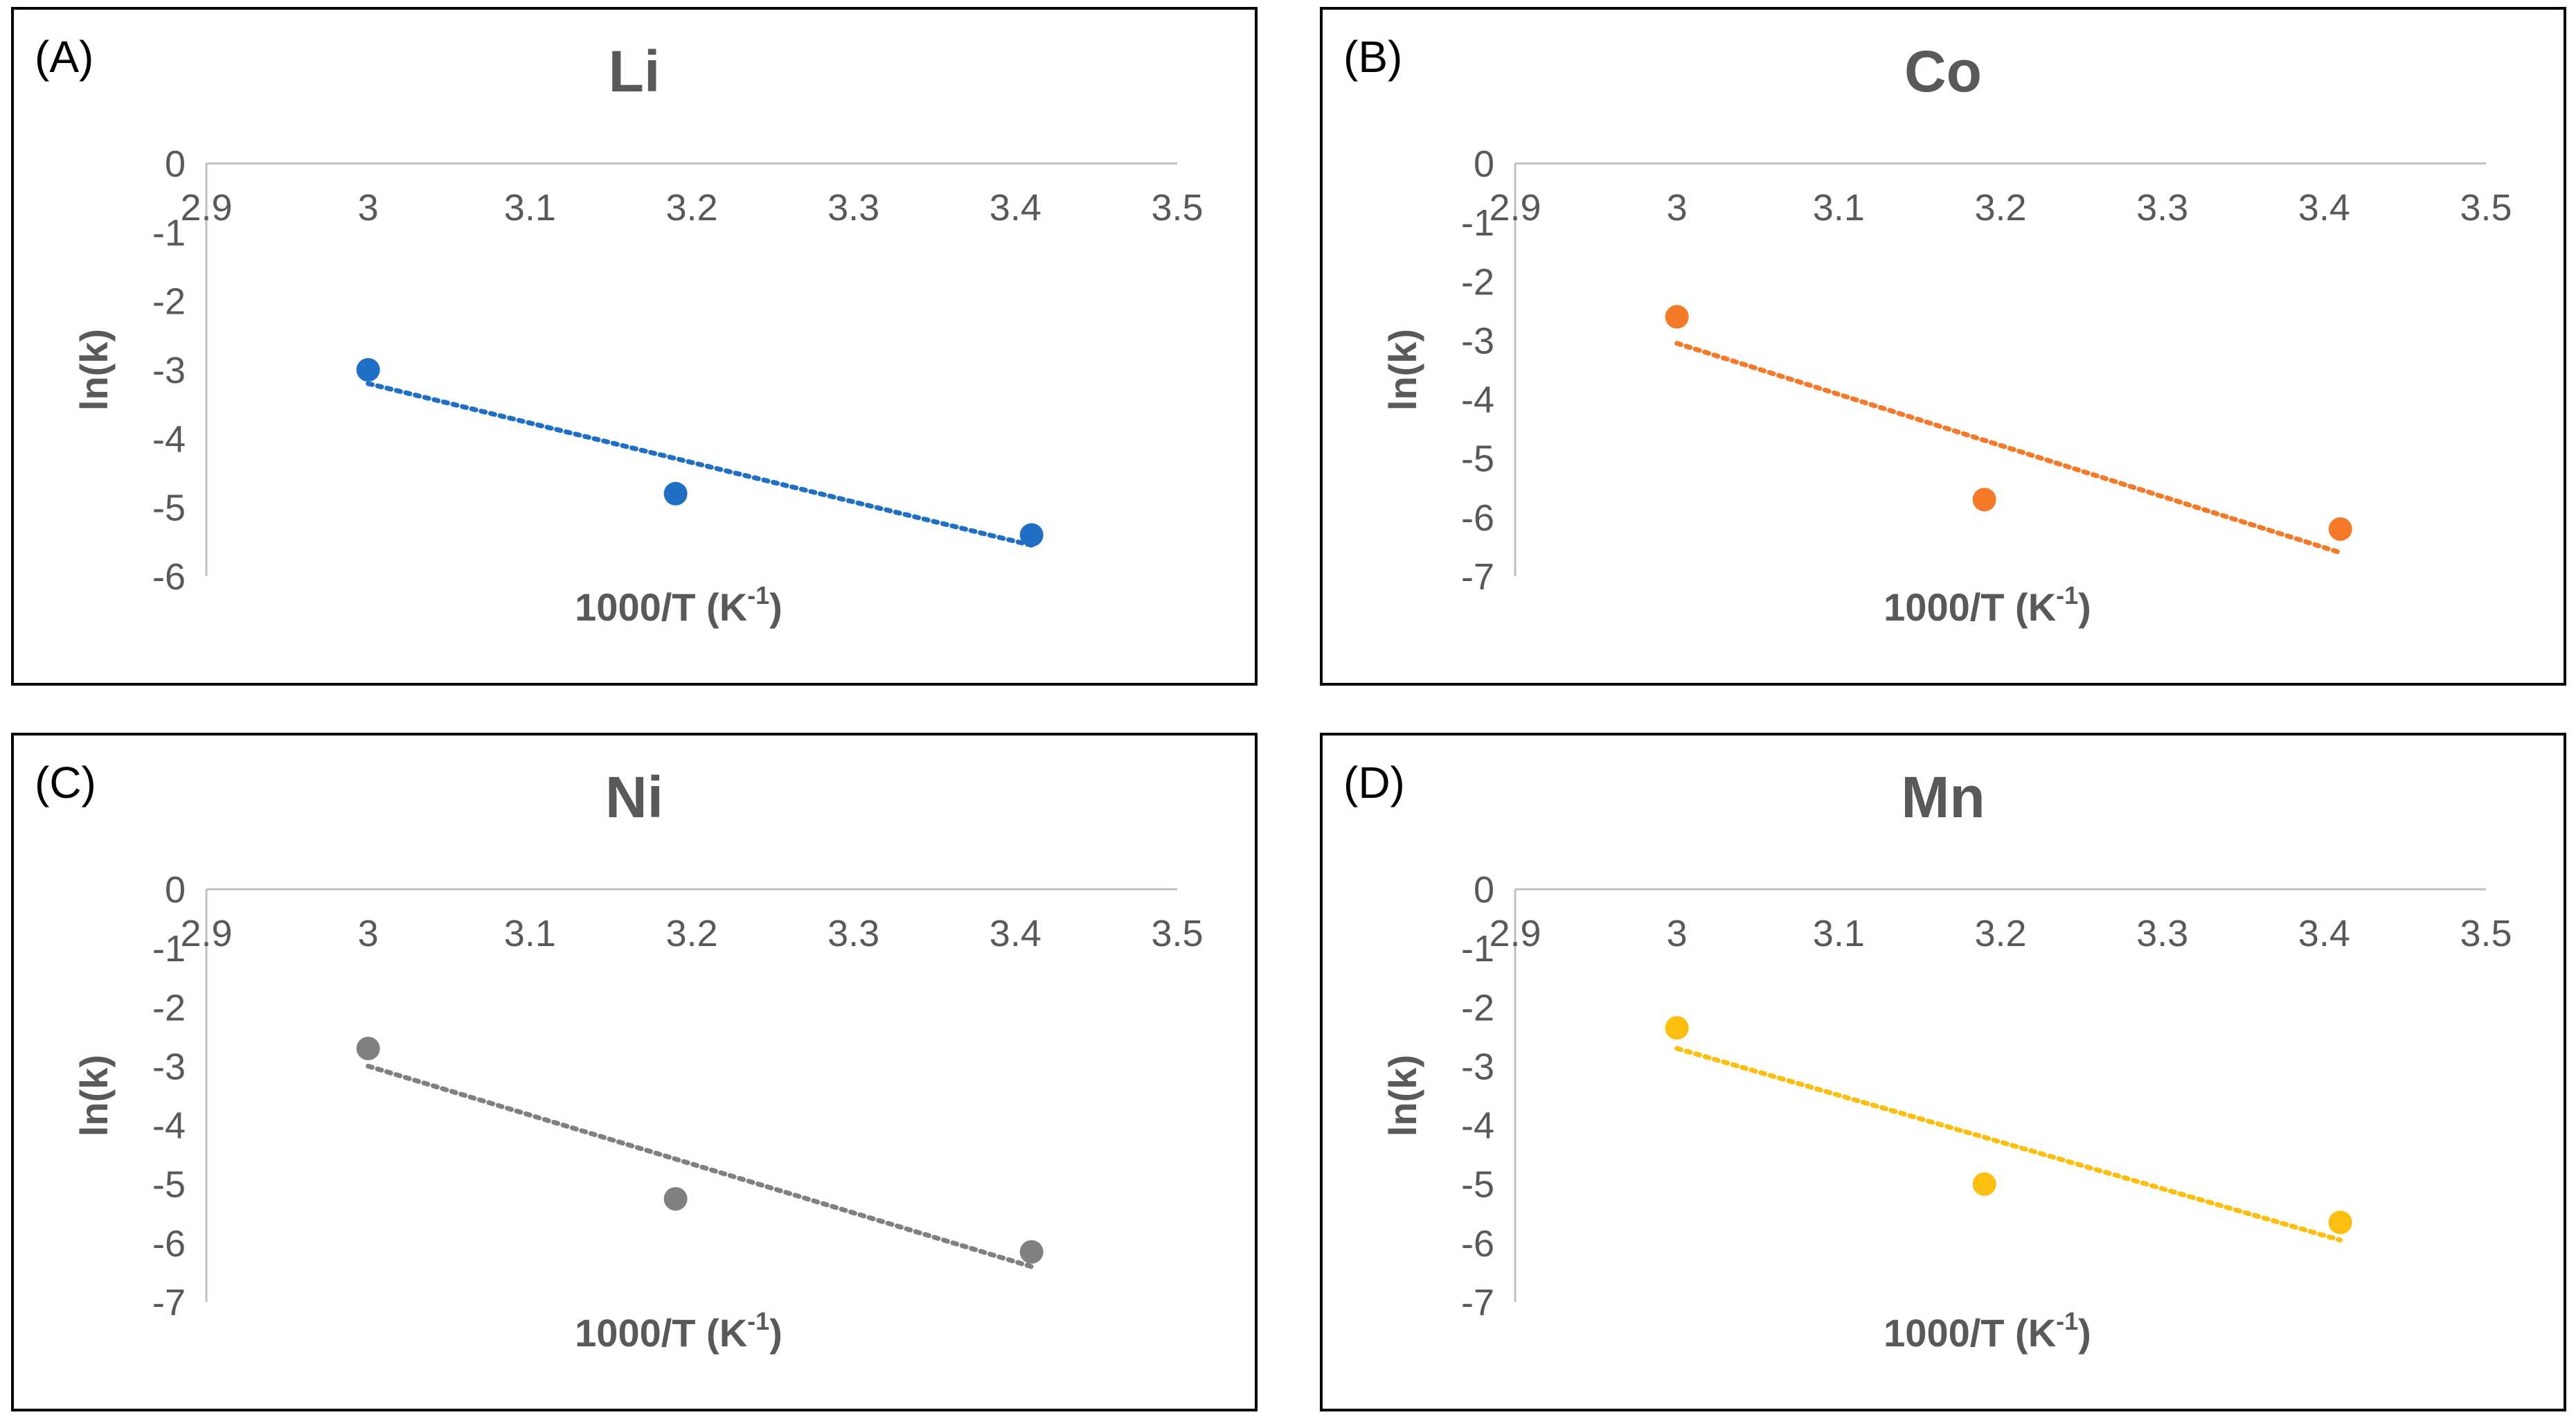 The width and height of the screenshot is (2576, 1426). Describe the element at coordinates (1373, 57) in the screenshot. I see `panel-label: (B)` at that location.